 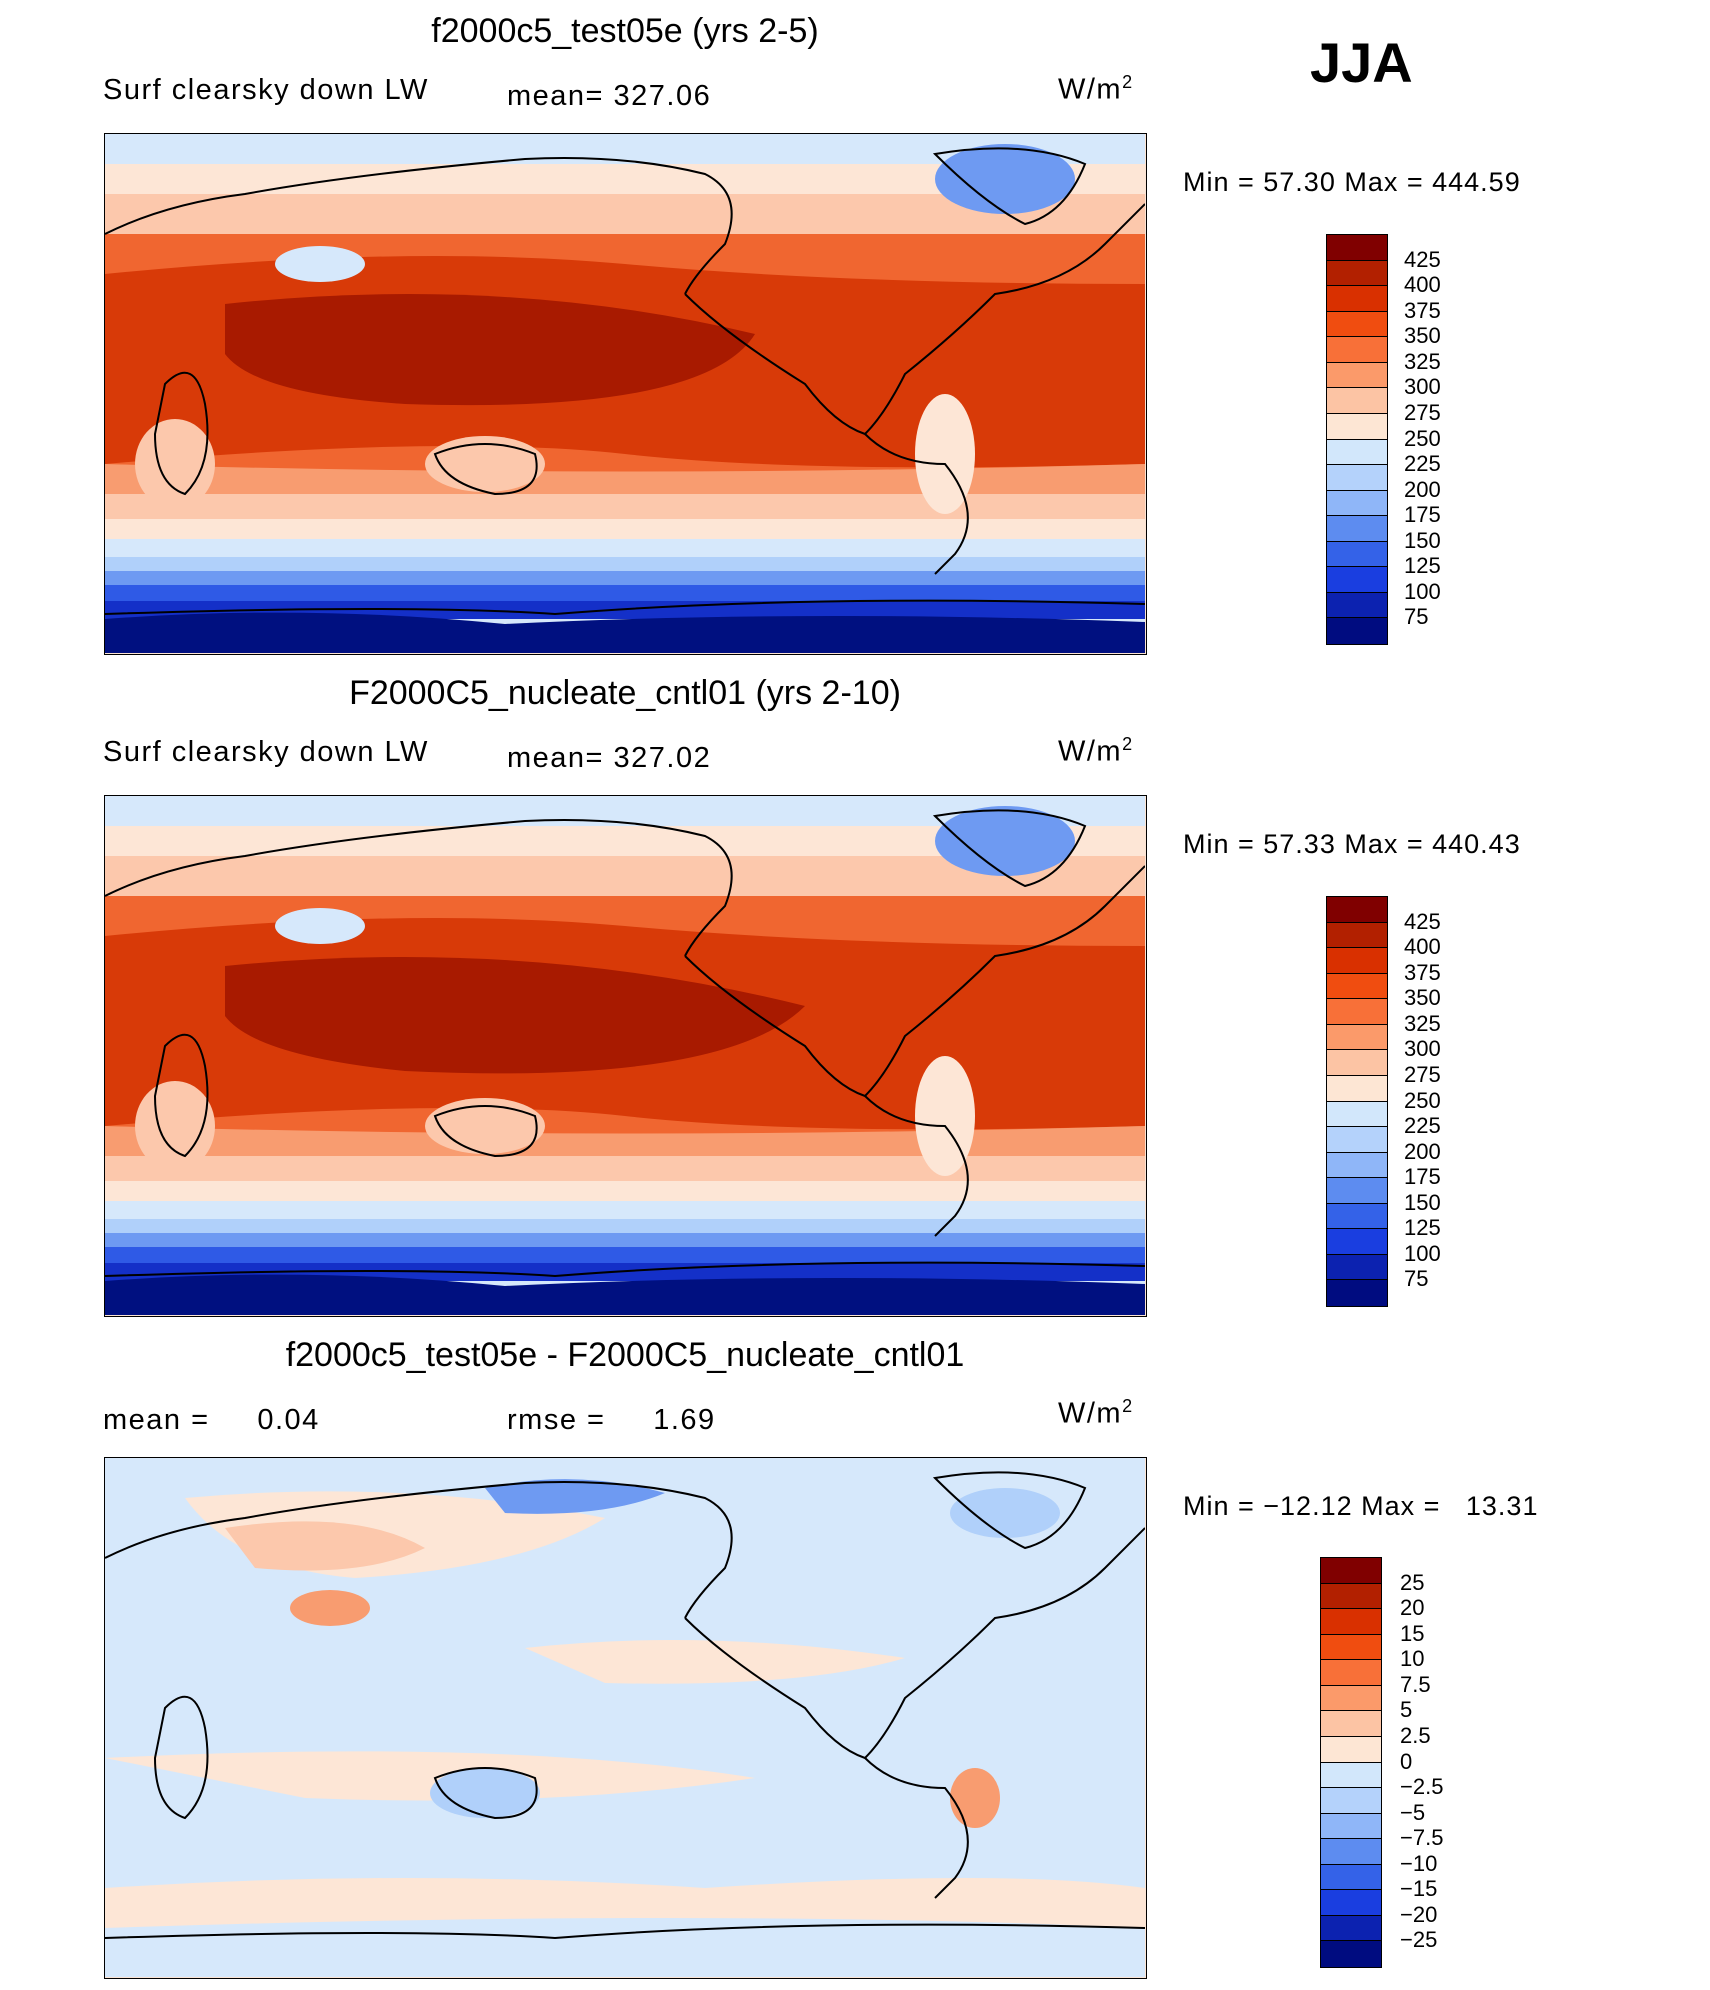 What do you see at coordinates (1096, 751) in the screenshot?
I see `panel-2-units: W/m2` at bounding box center [1096, 751].